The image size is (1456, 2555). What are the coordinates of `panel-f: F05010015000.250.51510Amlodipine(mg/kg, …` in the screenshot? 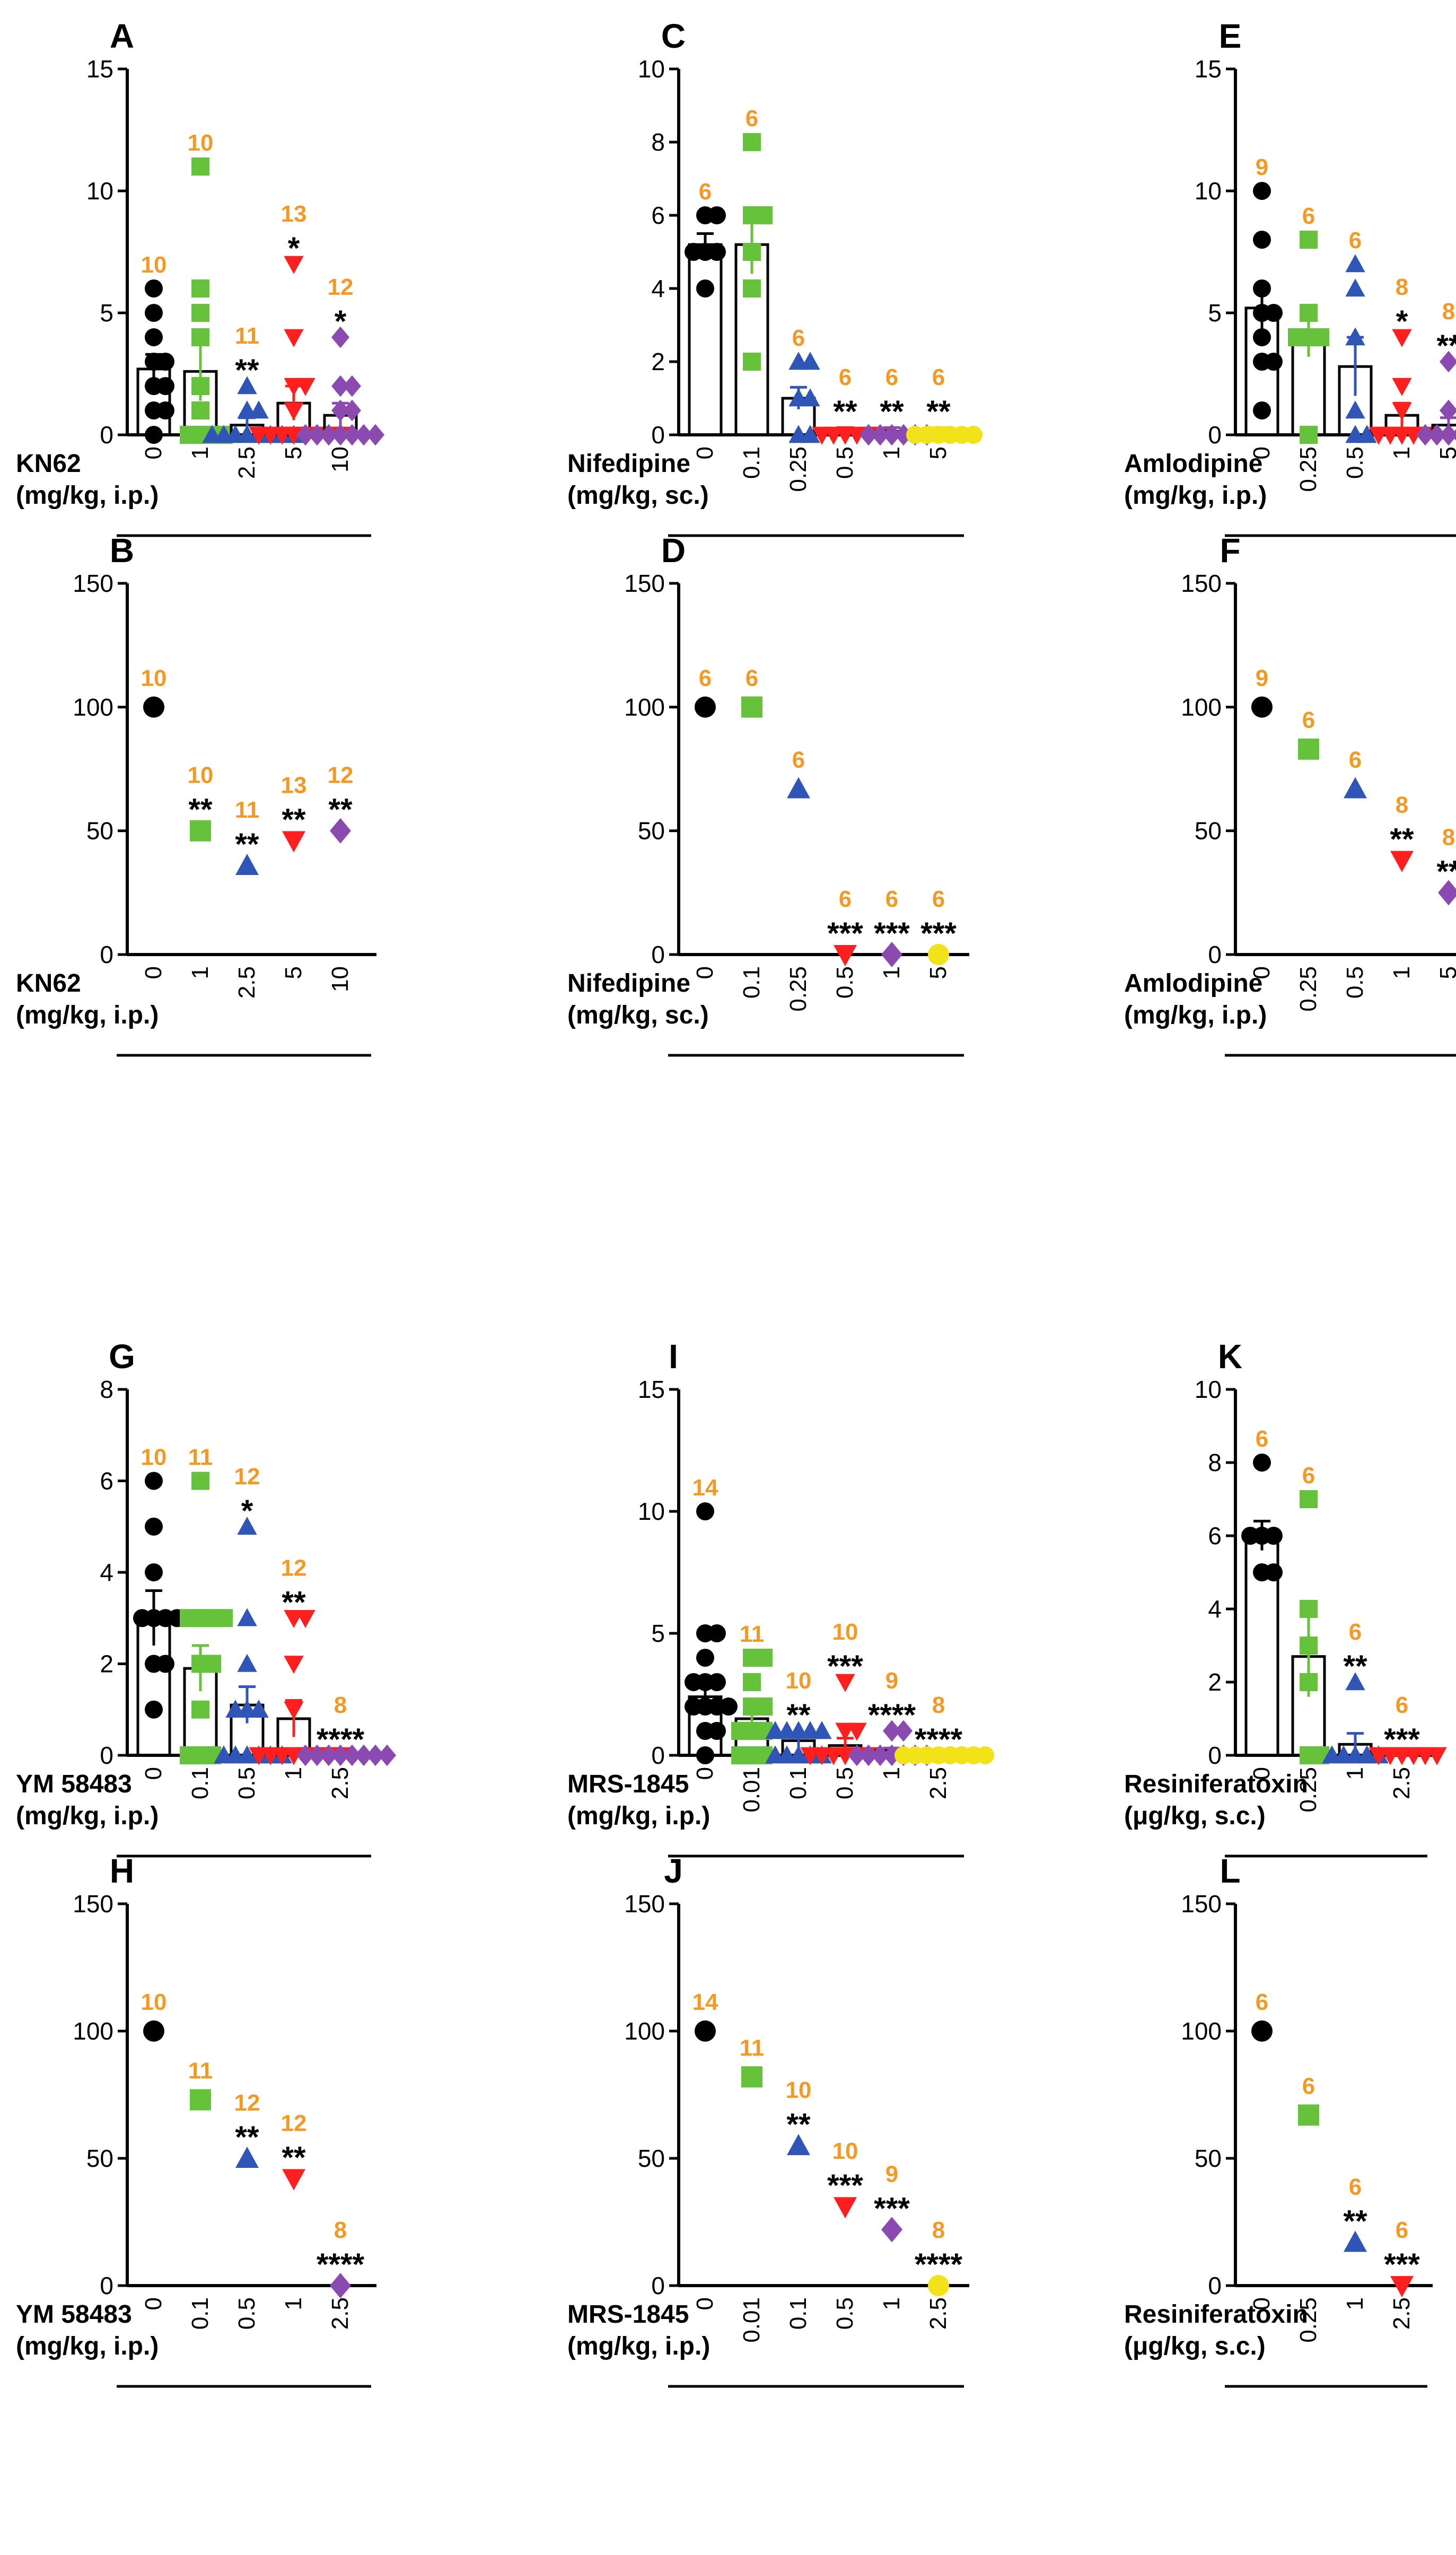 It's located at (1290, 794).